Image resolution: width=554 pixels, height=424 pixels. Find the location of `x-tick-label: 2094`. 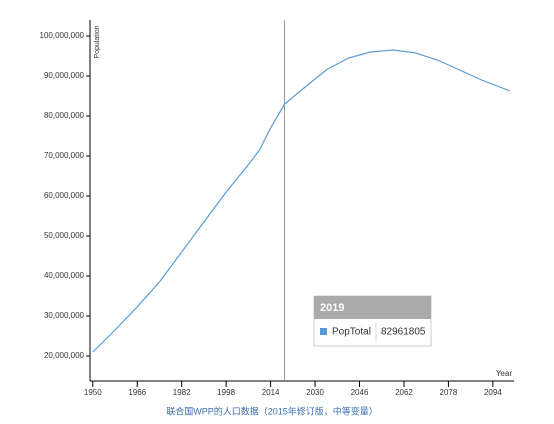

x-tick-label: 2094 is located at coordinates (493, 392).